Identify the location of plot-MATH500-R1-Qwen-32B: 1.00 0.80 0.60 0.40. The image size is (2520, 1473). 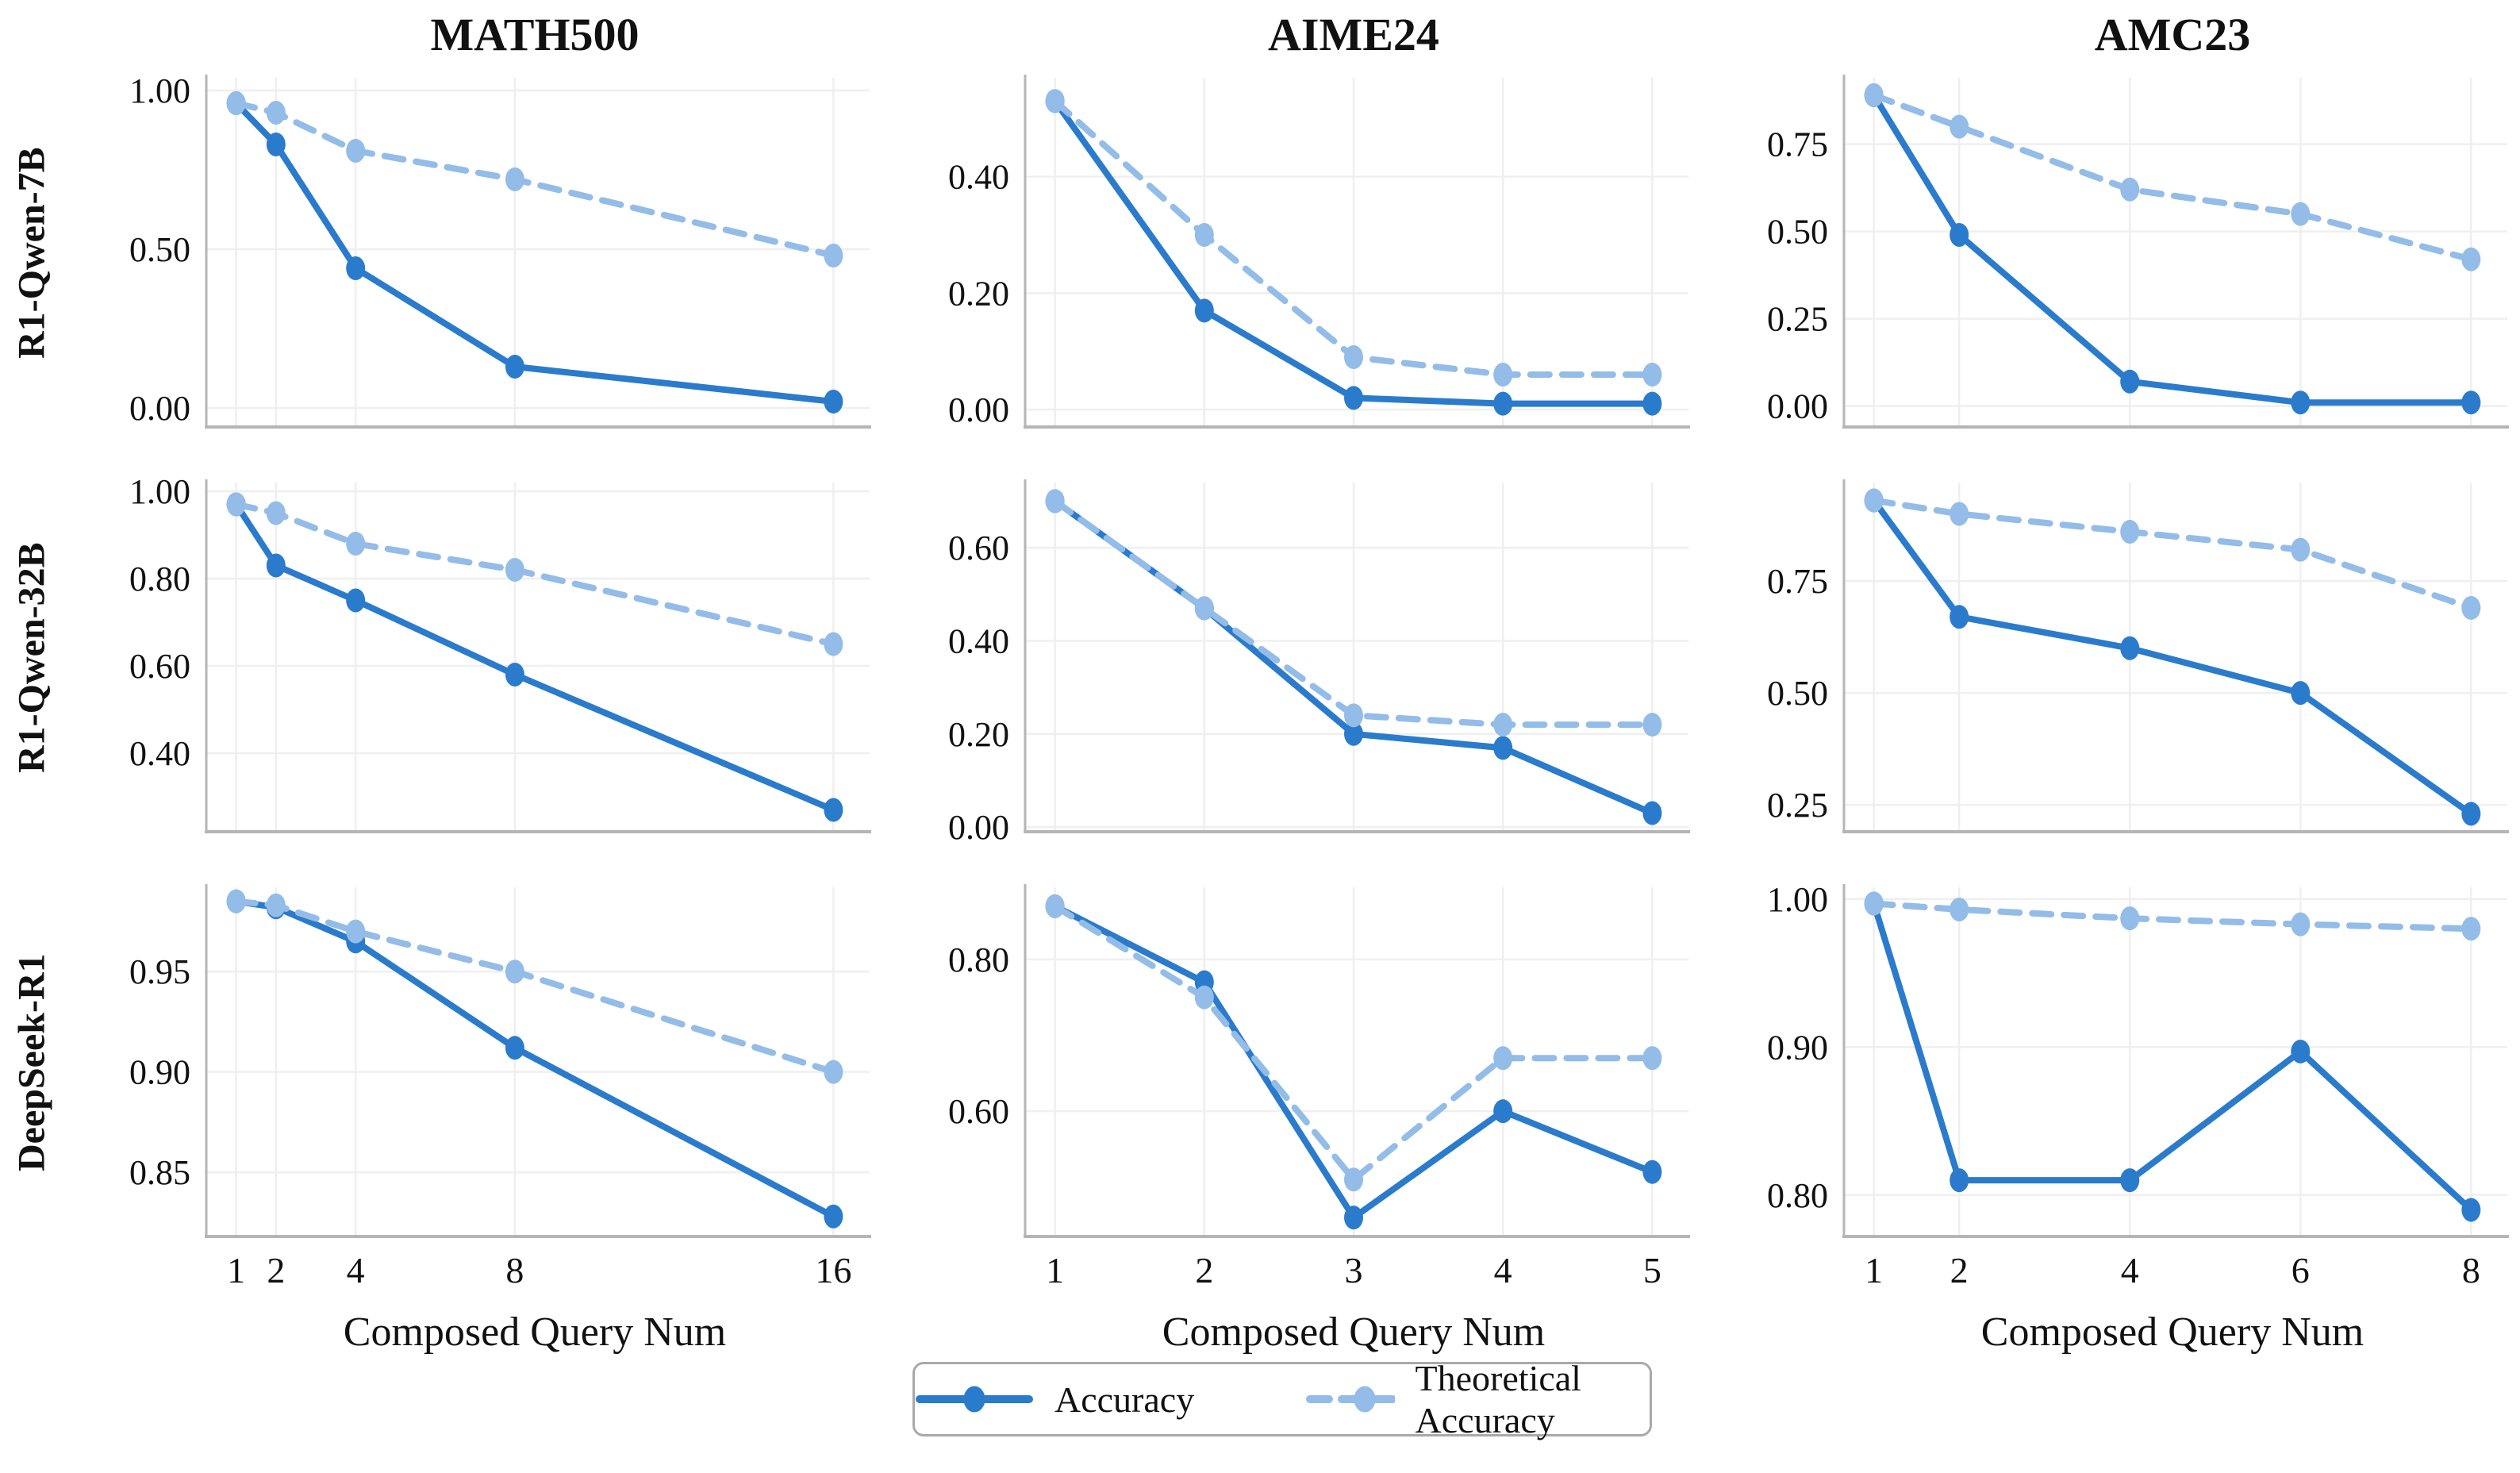
(500, 654).